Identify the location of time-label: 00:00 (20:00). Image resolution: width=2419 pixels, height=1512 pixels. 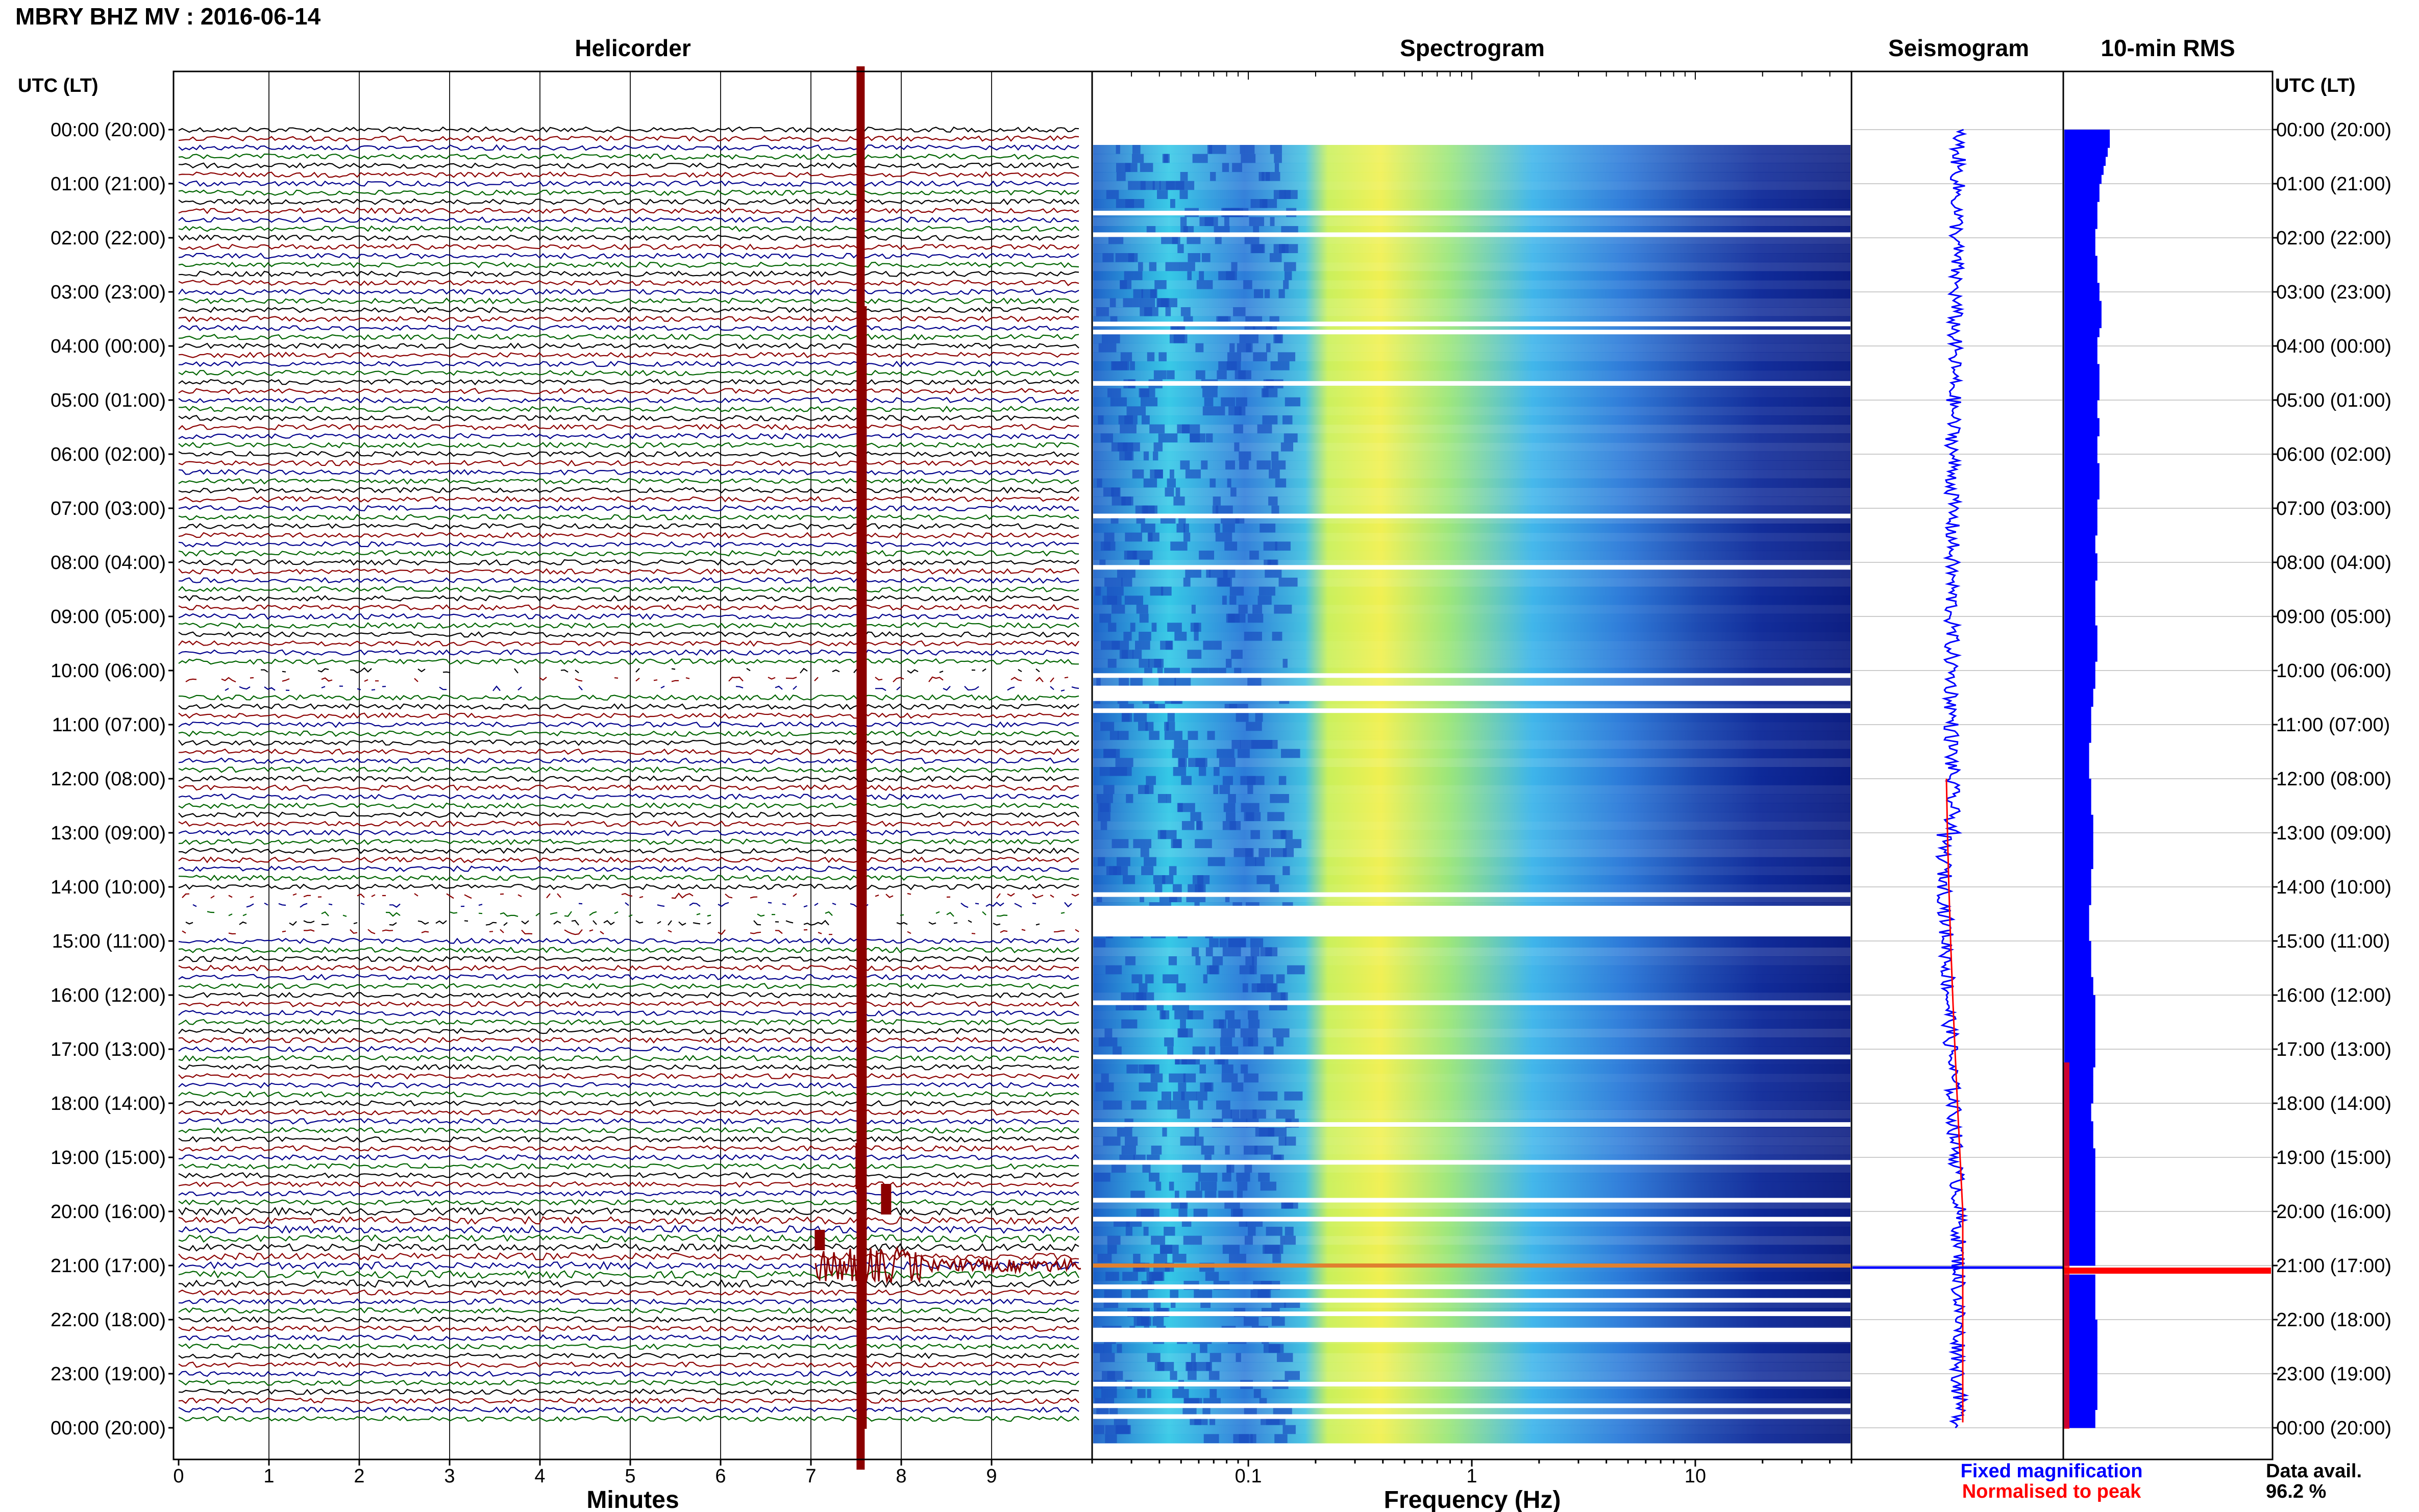
(2333, 1428).